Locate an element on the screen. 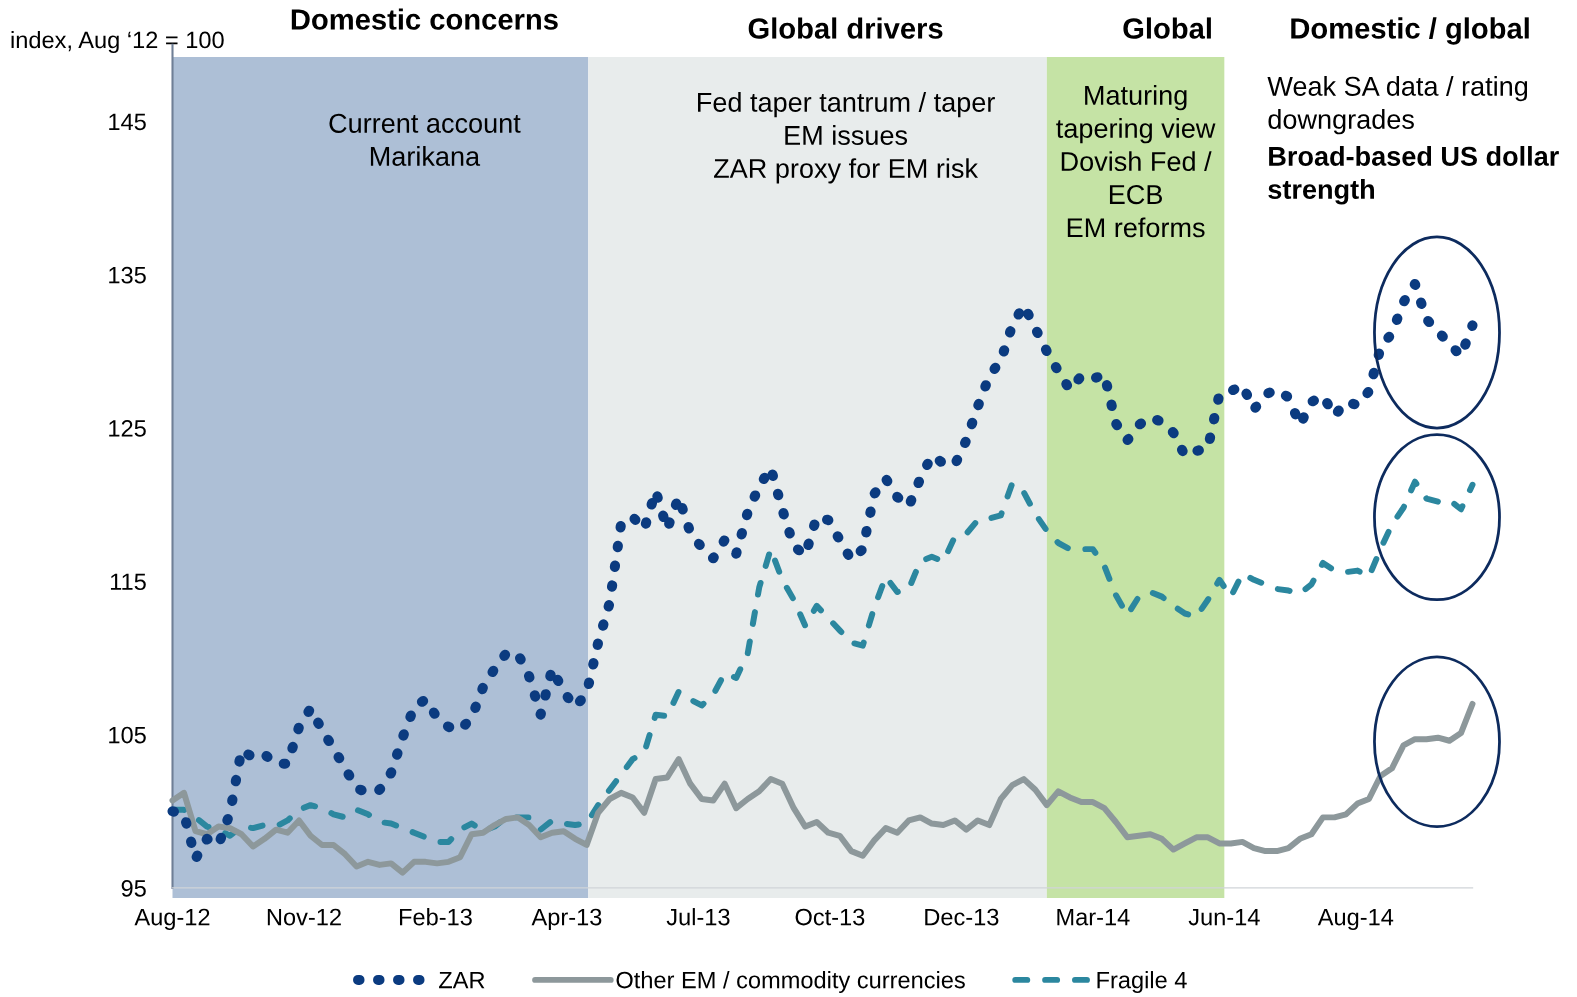 The height and width of the screenshot is (997, 1577). x-tick-label: Jul-13 is located at coordinates (698, 917).